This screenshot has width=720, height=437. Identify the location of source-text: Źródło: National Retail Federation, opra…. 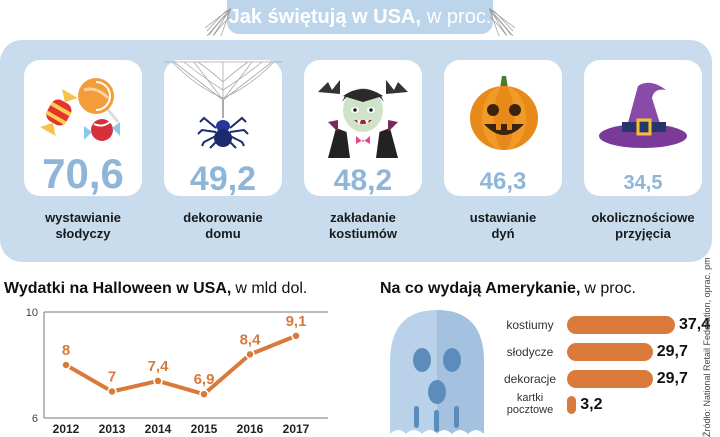
(707, 347).